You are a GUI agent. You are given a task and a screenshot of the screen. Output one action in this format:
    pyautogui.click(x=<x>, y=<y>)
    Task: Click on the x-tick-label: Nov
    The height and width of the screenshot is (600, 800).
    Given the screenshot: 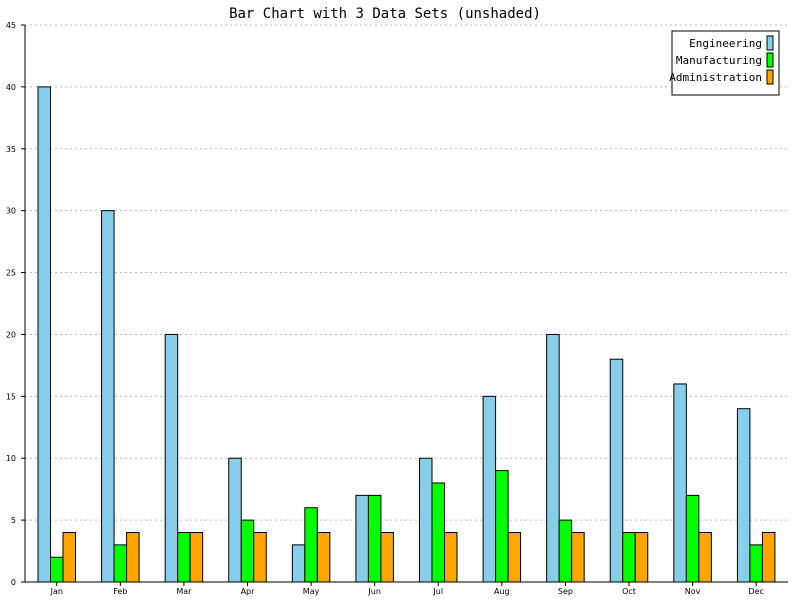 What is the action you would take?
    pyautogui.click(x=693, y=591)
    